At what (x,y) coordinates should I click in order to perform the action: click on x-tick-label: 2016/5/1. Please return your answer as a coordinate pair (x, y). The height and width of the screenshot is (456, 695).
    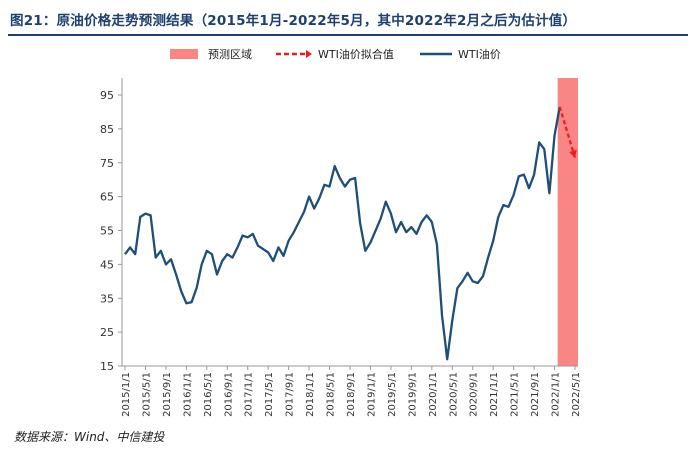
    Looking at the image, I should click on (208, 394).